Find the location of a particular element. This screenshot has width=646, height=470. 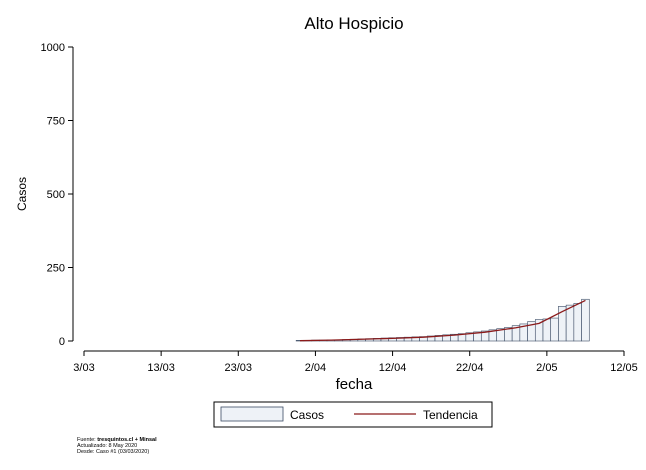

x-tick-label: 13/03 is located at coordinates (161, 368).